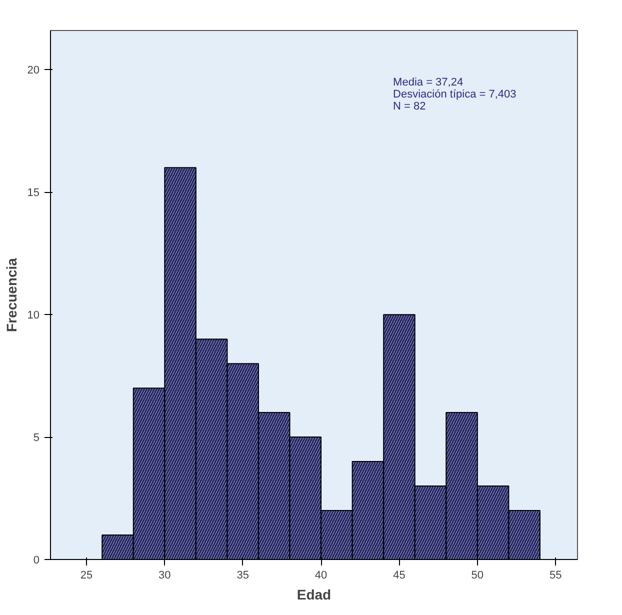 The height and width of the screenshot is (615, 622). What do you see at coordinates (399, 576) in the screenshot?
I see `x-tick-label: 45` at bounding box center [399, 576].